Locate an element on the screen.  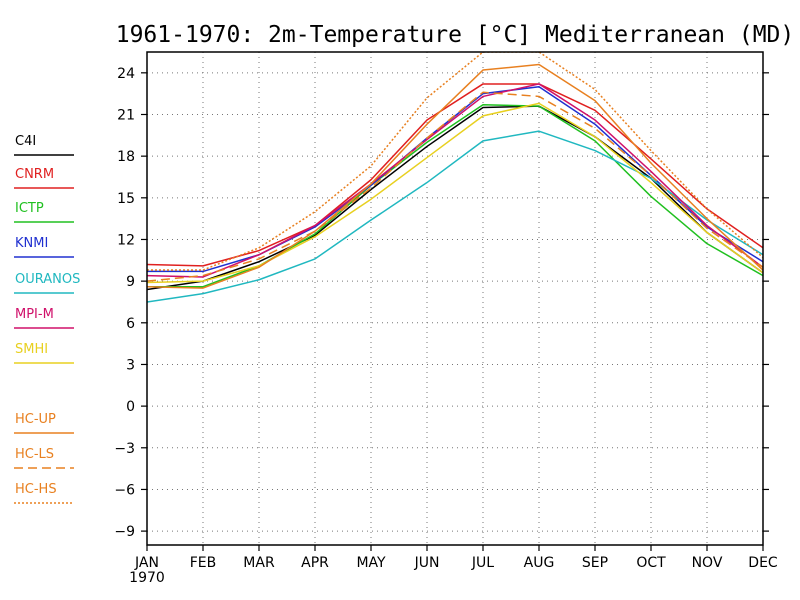
legend-label-c4i: C4I is located at coordinates (25, 141).